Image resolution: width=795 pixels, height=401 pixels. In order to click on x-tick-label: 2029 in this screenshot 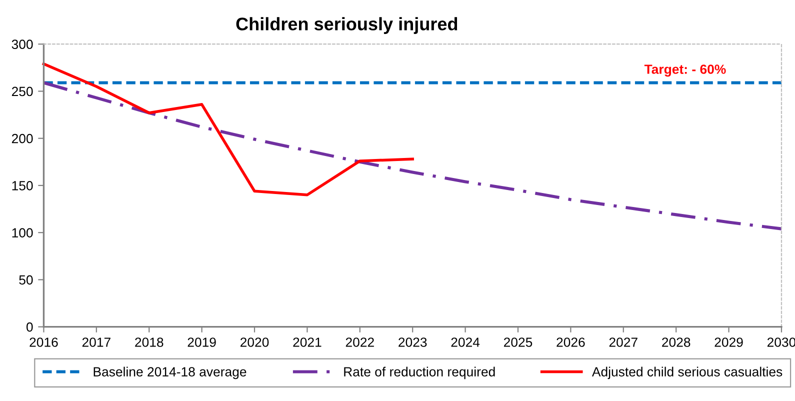, I will do `click(728, 342)`.